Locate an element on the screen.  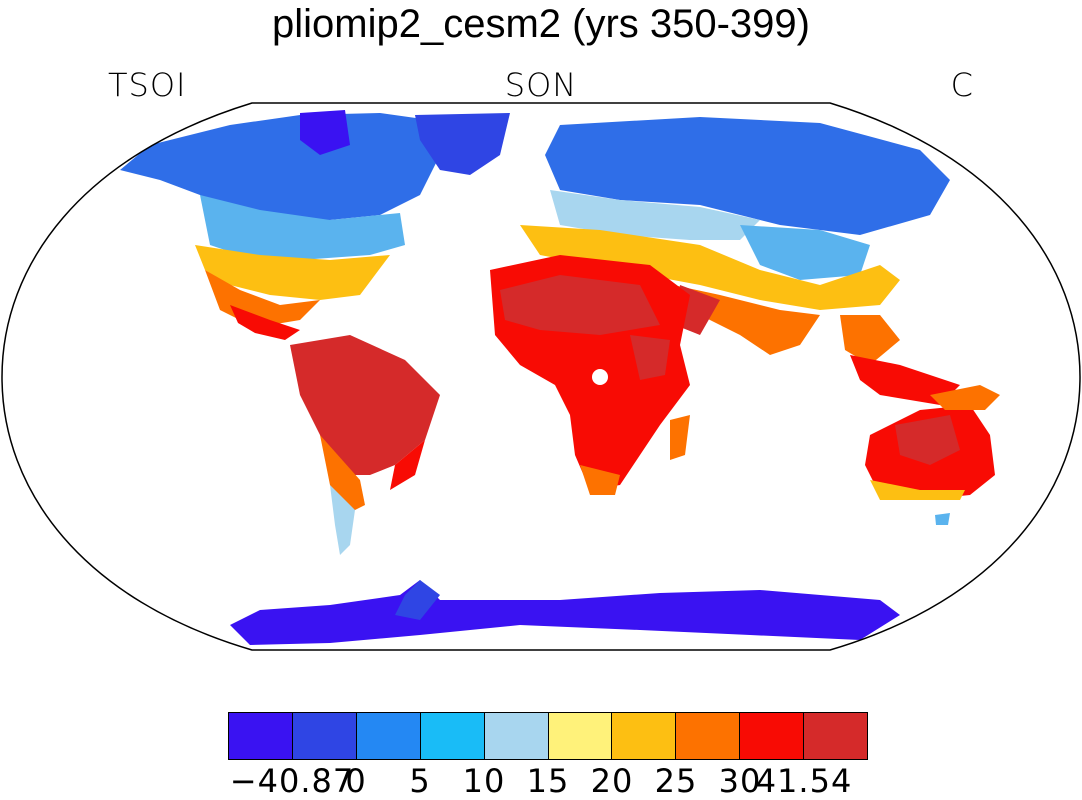
colorbar-label: −40.87 is located at coordinates (292, 781).